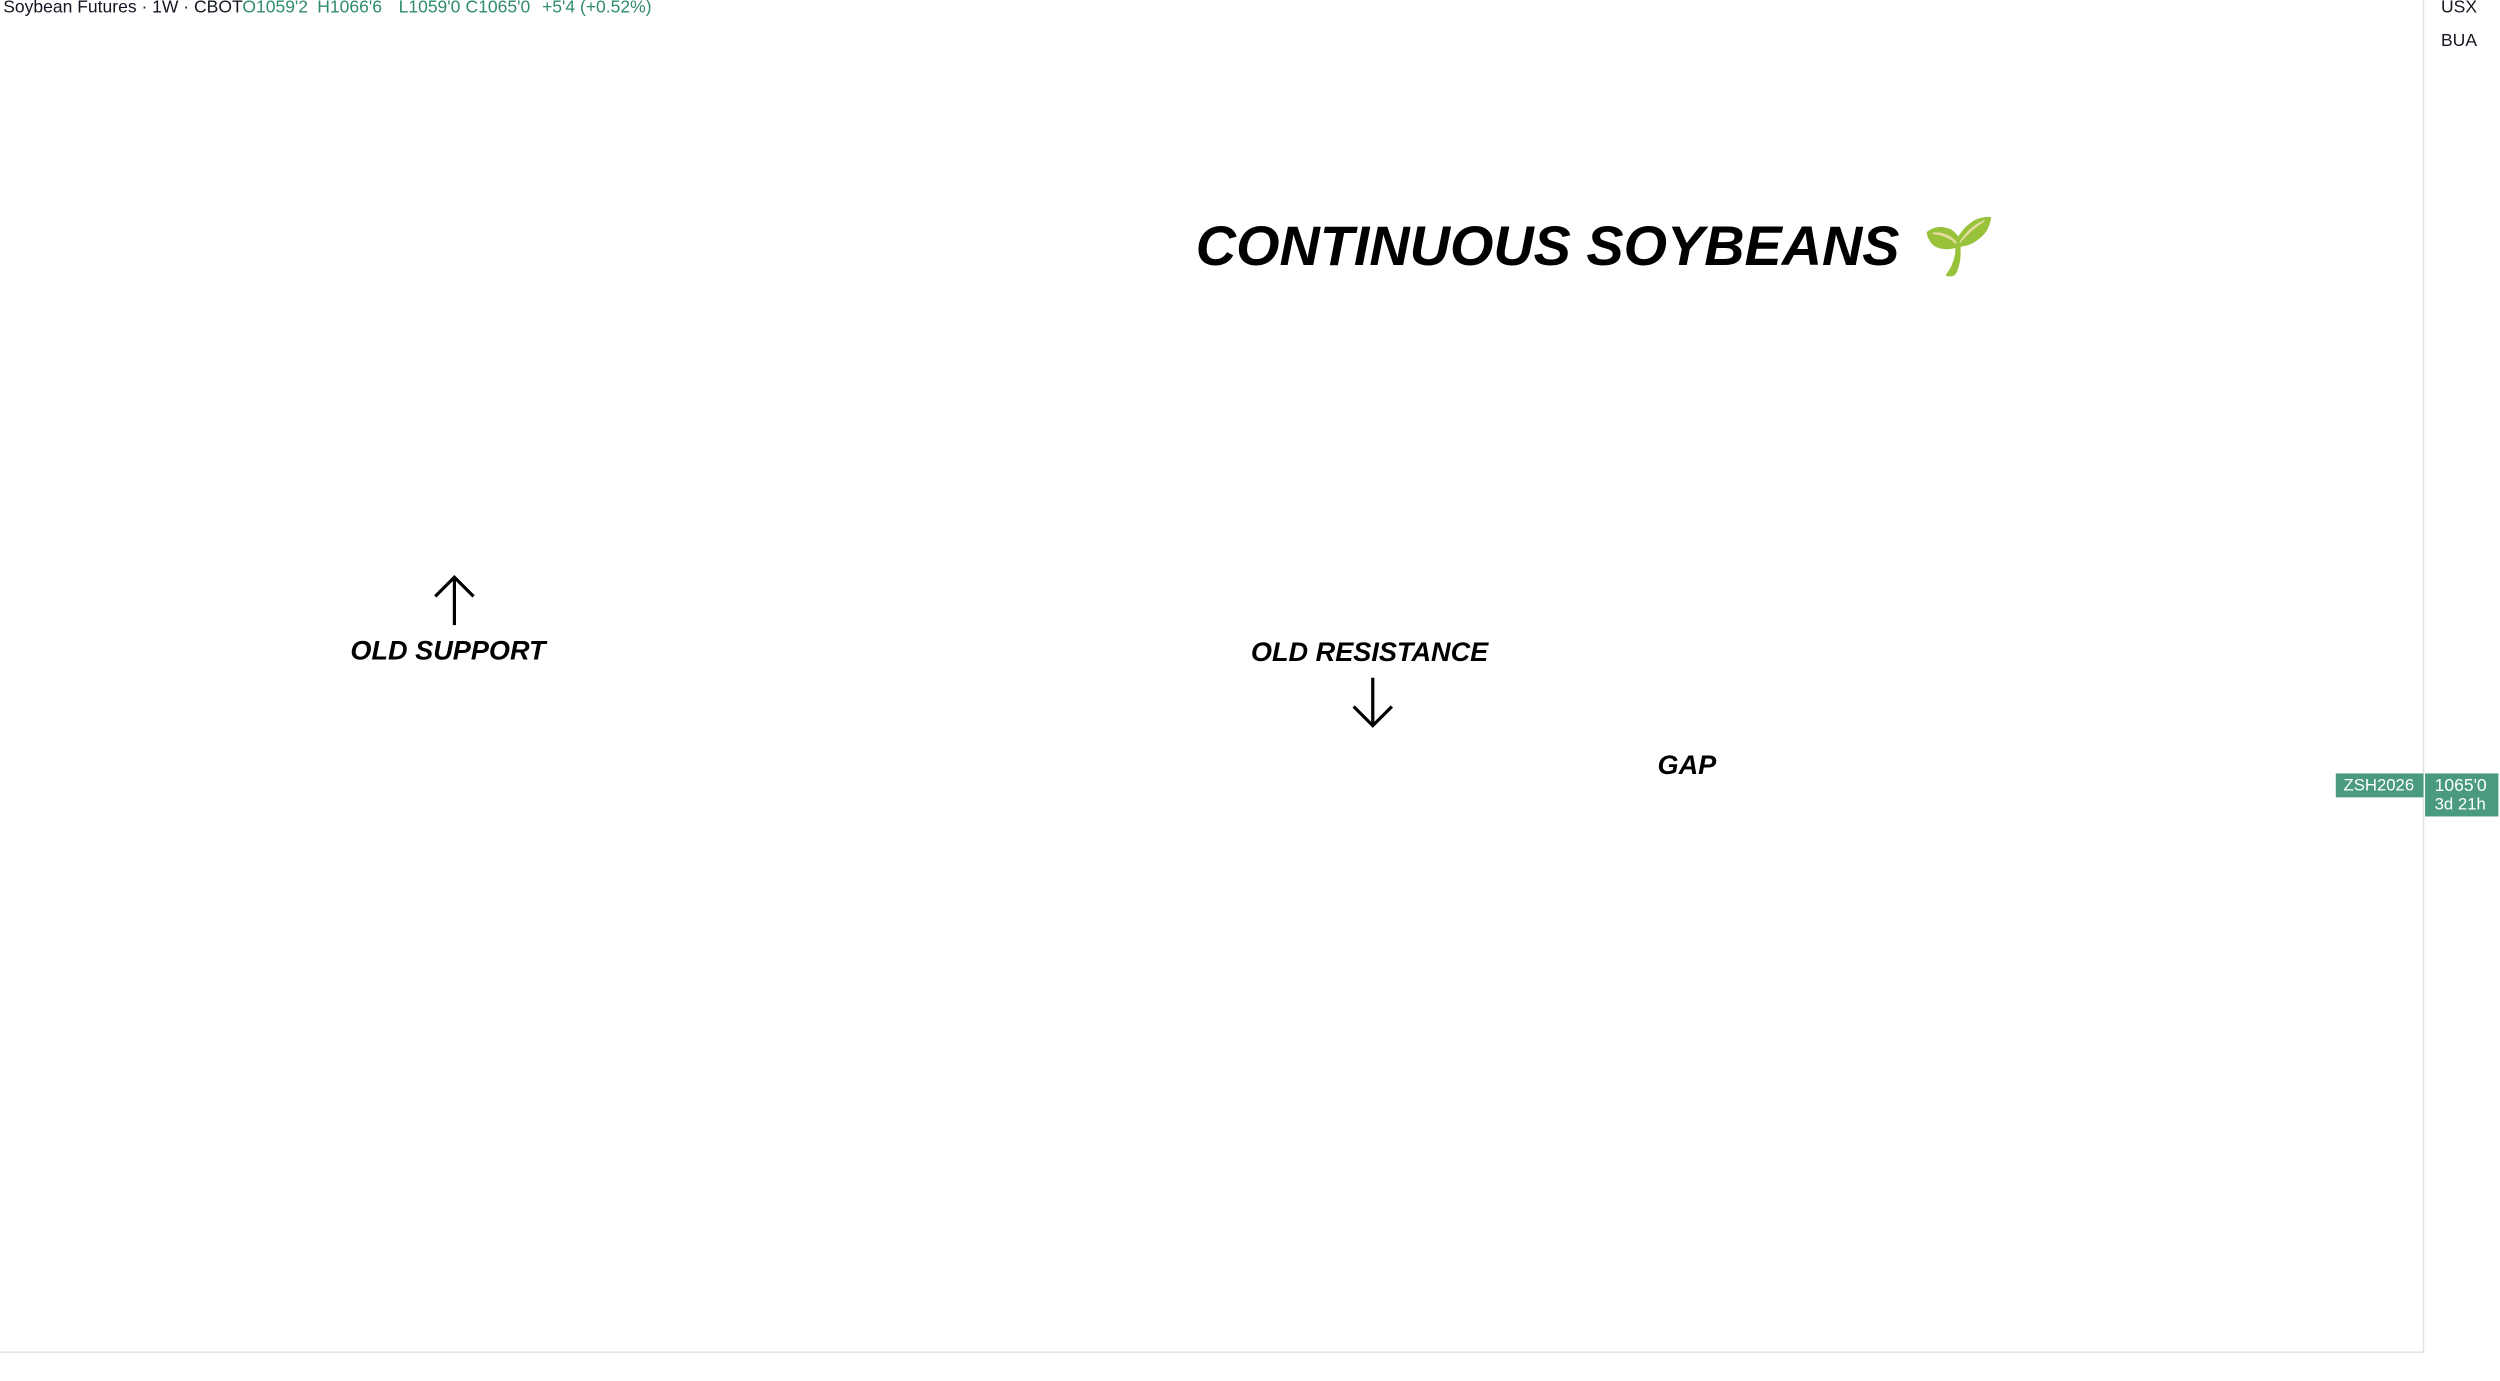 The image size is (2500, 1381). I want to click on ticker: ZSH2026, so click(2378, 785).